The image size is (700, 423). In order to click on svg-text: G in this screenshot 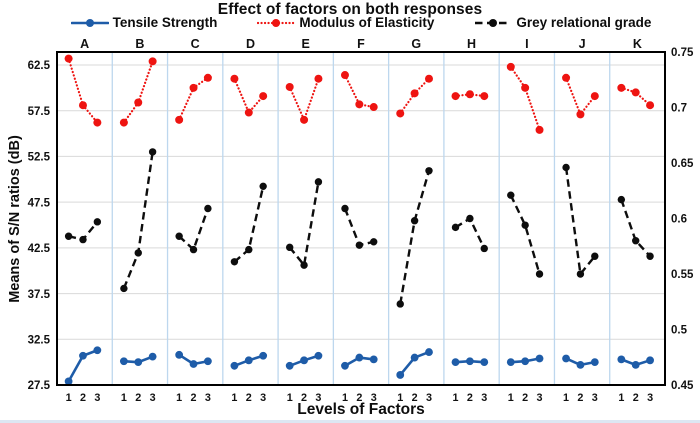, I will do `click(416, 44)`.